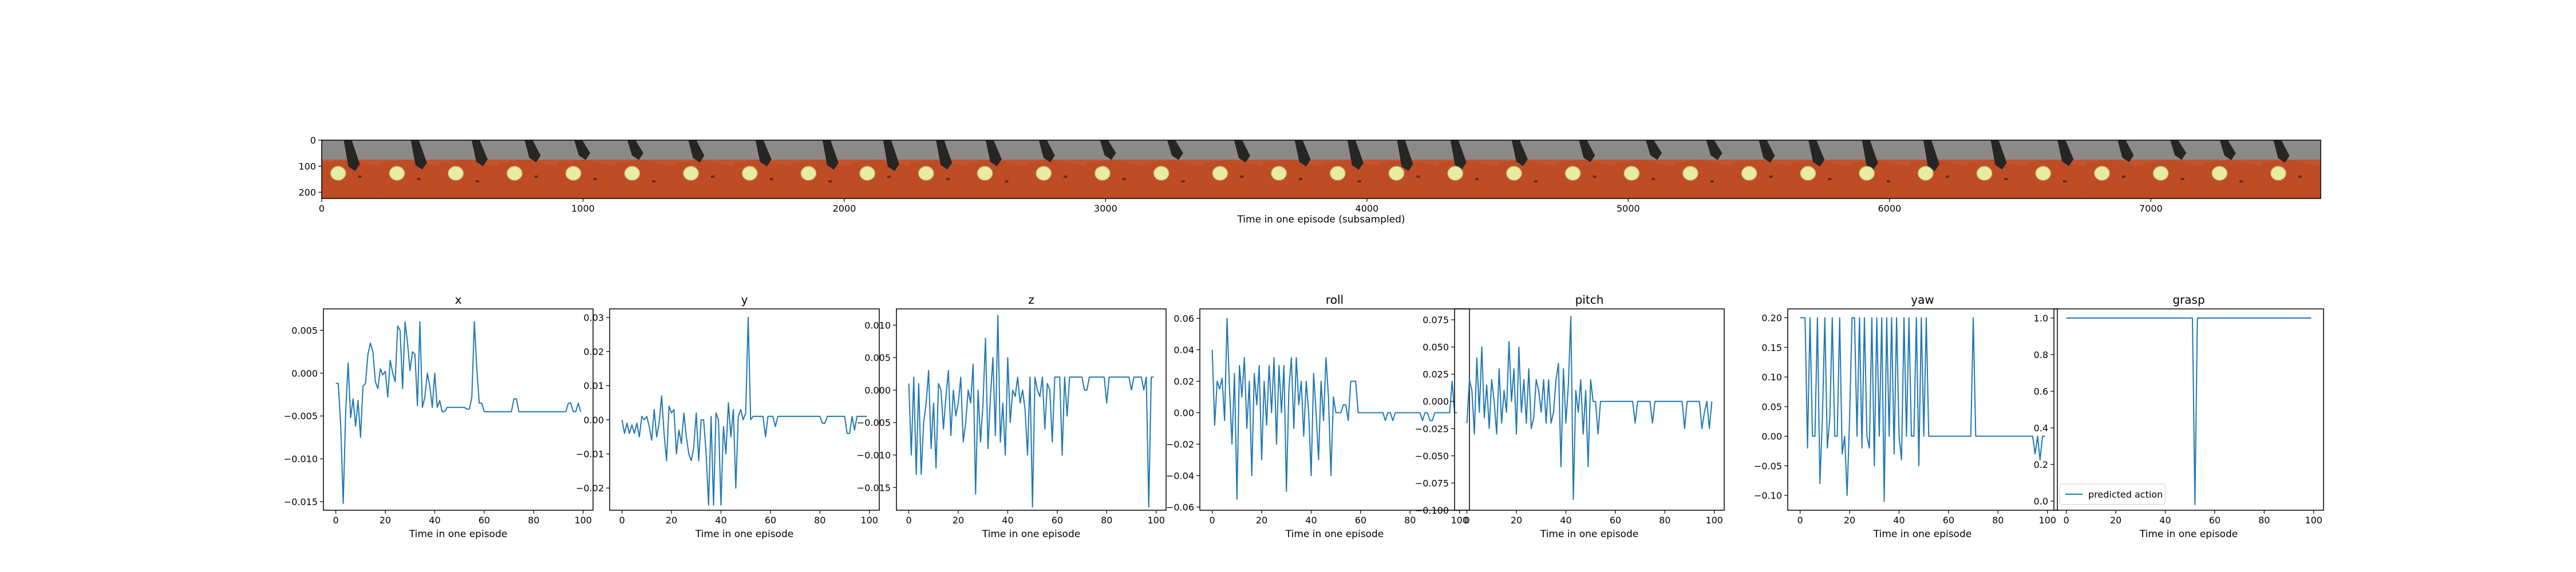  I want to click on strip-ytick-label: 0, so click(313, 140).